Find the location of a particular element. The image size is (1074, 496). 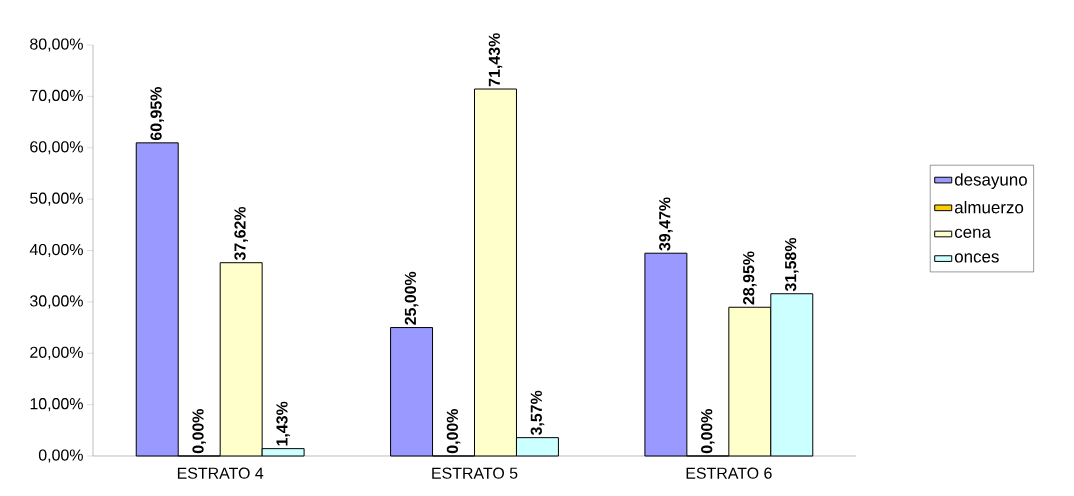

y-tick-label: 70,00% is located at coordinates (56, 96).